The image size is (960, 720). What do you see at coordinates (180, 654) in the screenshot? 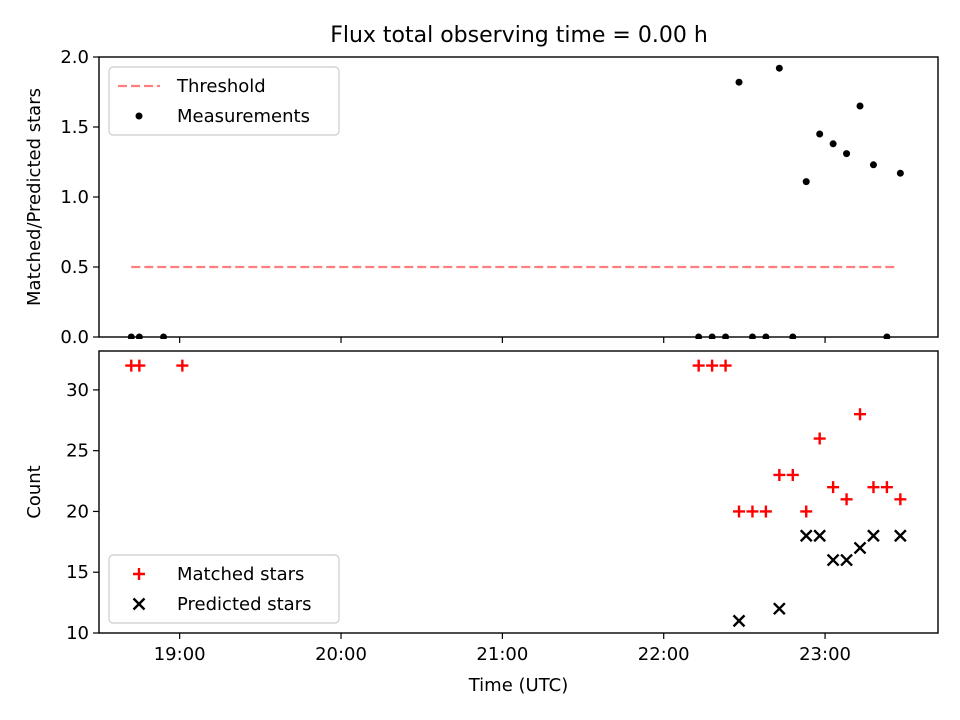
I see `x-tick-label: 19:00` at bounding box center [180, 654].